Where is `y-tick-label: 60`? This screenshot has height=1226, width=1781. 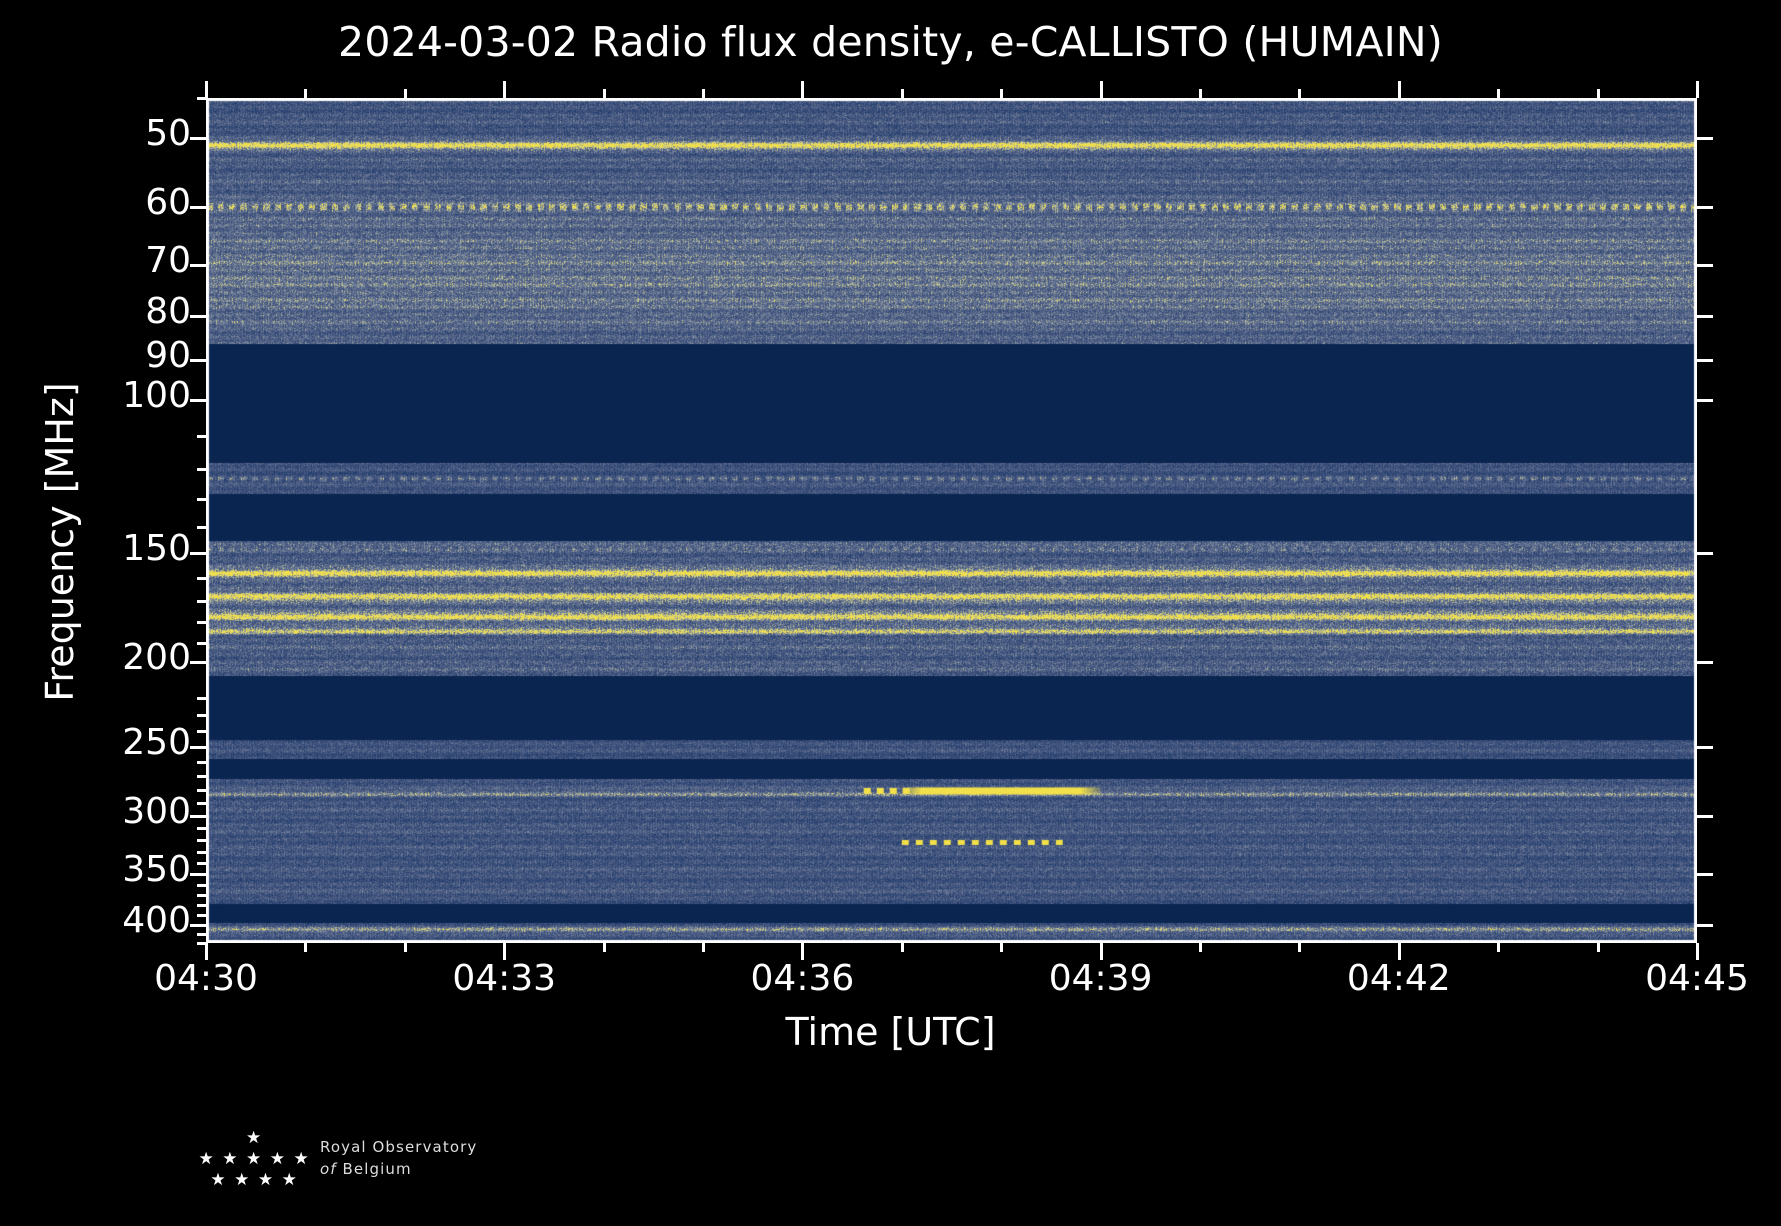
y-tick-label: 60 is located at coordinates (168, 202).